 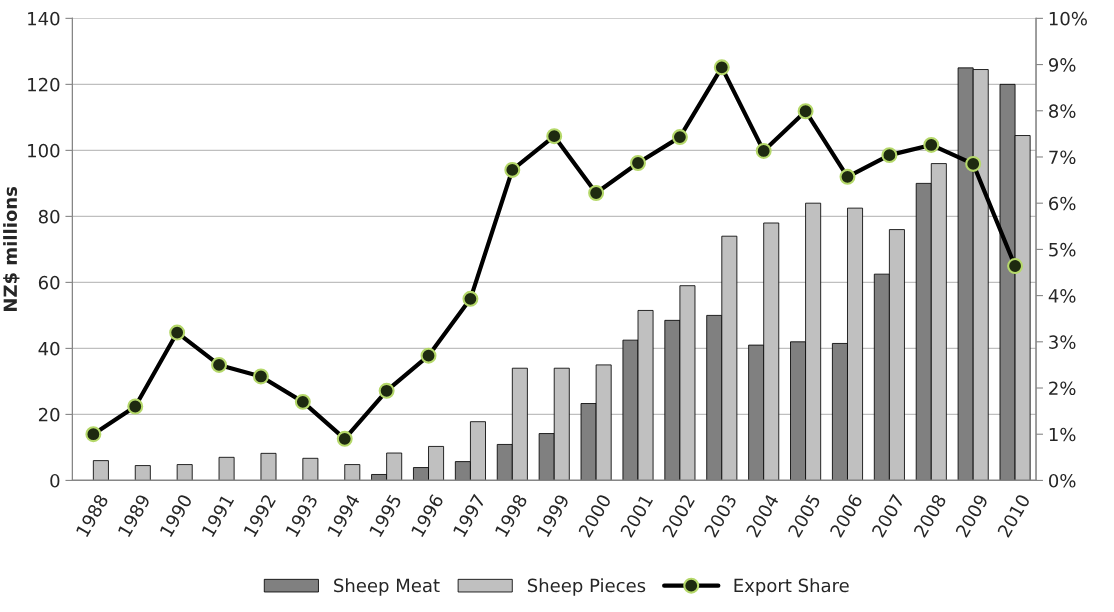 What do you see at coordinates (49, 282) in the screenshot?
I see `y-tick-label: 60` at bounding box center [49, 282].